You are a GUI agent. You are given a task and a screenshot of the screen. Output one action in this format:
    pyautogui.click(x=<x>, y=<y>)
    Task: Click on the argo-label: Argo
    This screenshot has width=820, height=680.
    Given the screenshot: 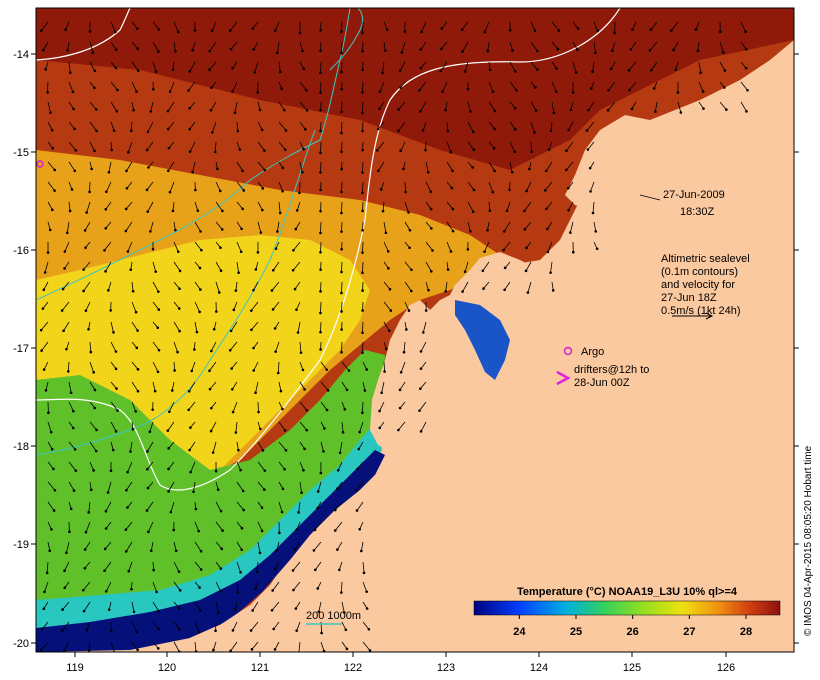 What is the action you would take?
    pyautogui.click(x=592, y=352)
    